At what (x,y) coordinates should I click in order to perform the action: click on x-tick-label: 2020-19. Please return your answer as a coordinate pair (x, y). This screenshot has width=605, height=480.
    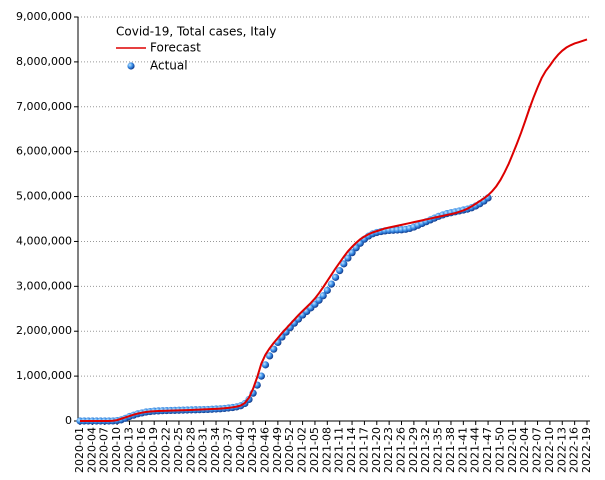
    Looking at the image, I should click on (153, 450).